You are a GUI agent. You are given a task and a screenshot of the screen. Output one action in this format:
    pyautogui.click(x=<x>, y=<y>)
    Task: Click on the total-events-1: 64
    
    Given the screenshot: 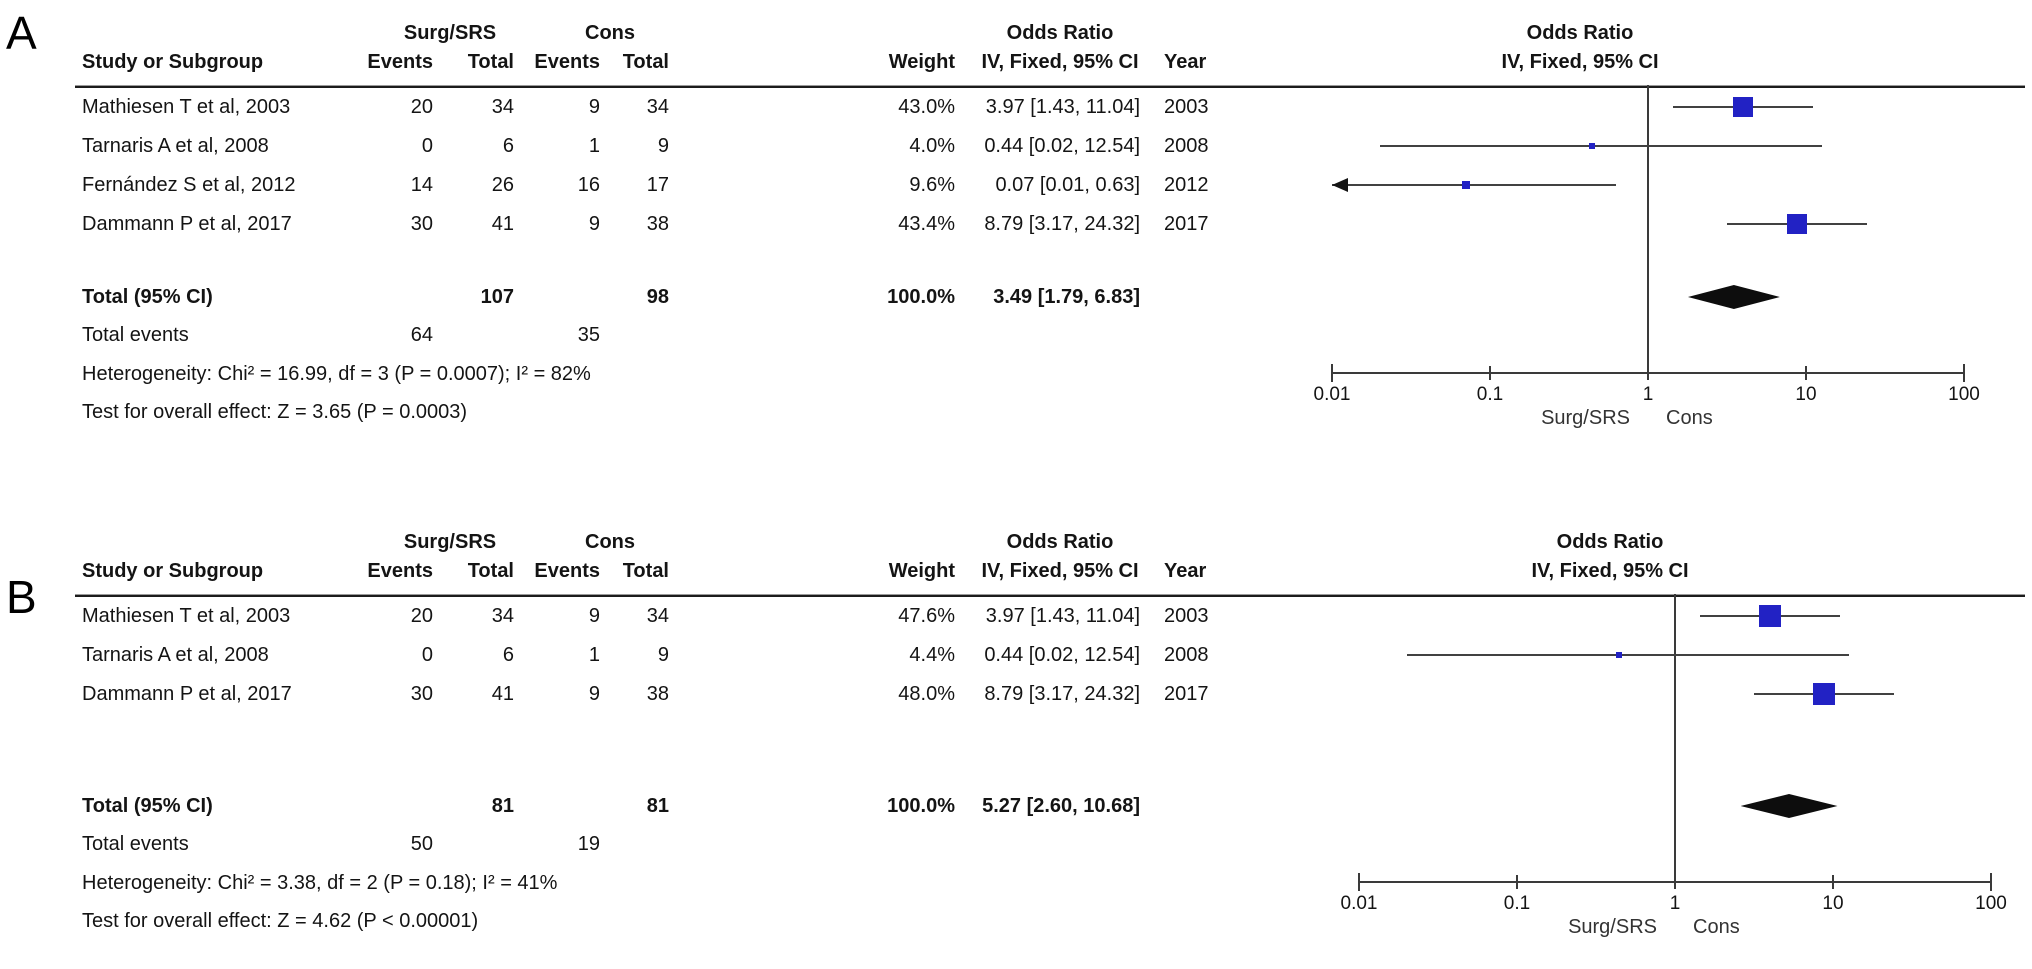 What is the action you would take?
    pyautogui.click(x=421, y=335)
    